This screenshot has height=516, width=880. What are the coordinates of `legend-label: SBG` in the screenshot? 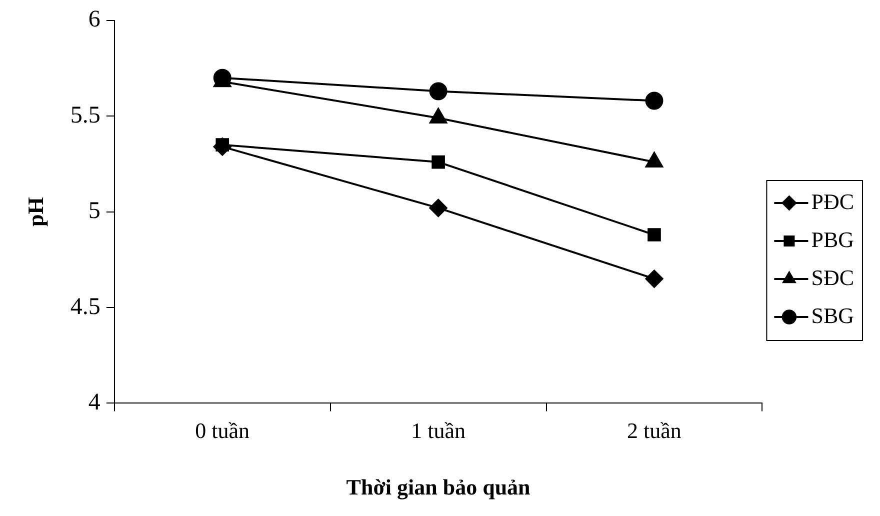 It's located at (832, 315).